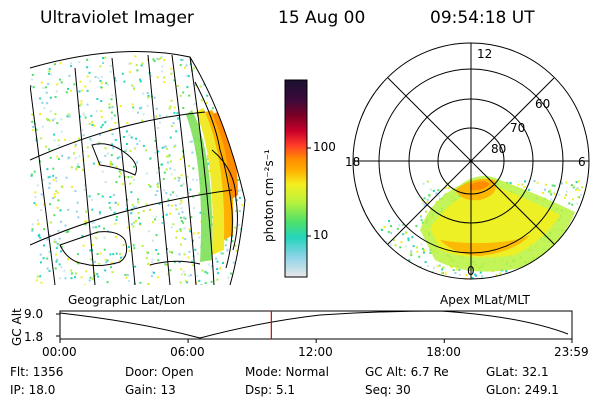 Image resolution: width=600 pixels, height=400 pixels. What do you see at coordinates (315, 352) in the screenshot?
I see `time-tick-label: 12:00` at bounding box center [315, 352].